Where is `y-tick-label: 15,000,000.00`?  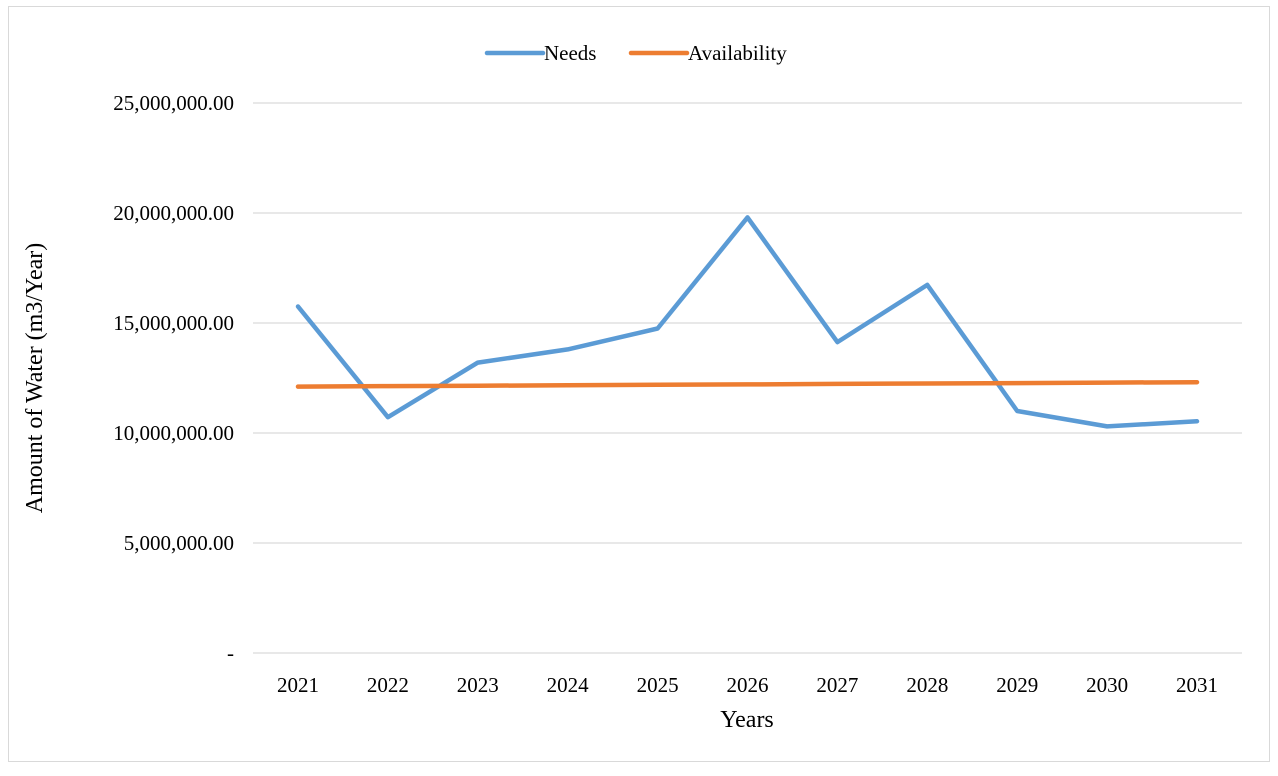
y-tick-label: 15,000,000.00 is located at coordinates (173, 323).